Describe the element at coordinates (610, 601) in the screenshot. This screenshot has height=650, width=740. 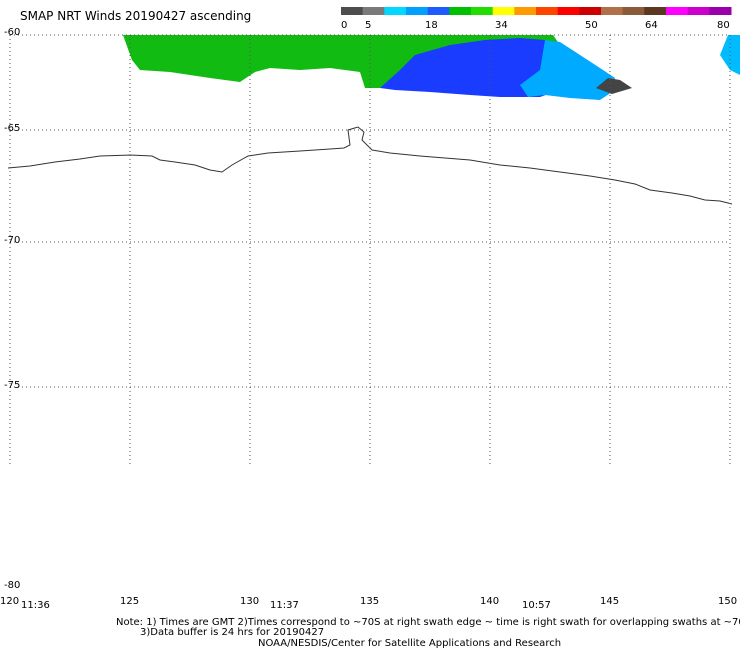
I see `lon-label-145: 145` at that location.